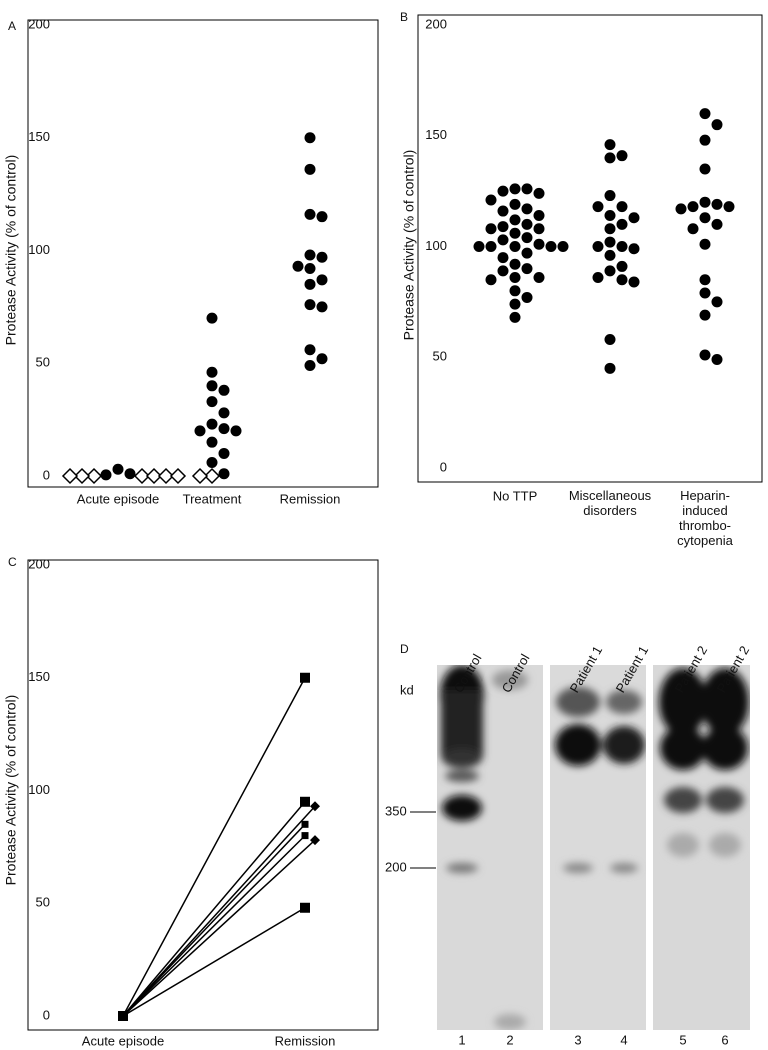  Describe the element at coordinates (315, 806) in the screenshot. I see `diamond` at that location.